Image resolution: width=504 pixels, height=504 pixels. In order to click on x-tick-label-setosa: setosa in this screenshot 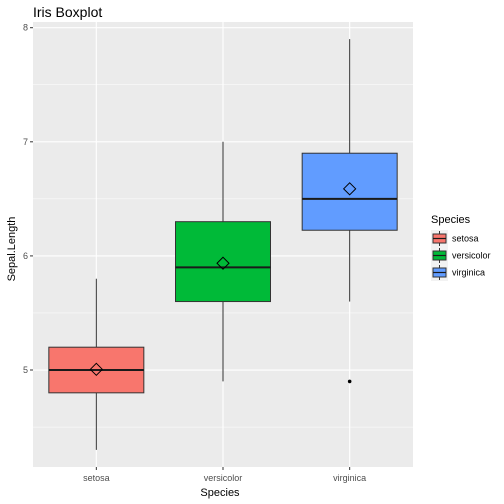, I will do `click(96, 478)`.